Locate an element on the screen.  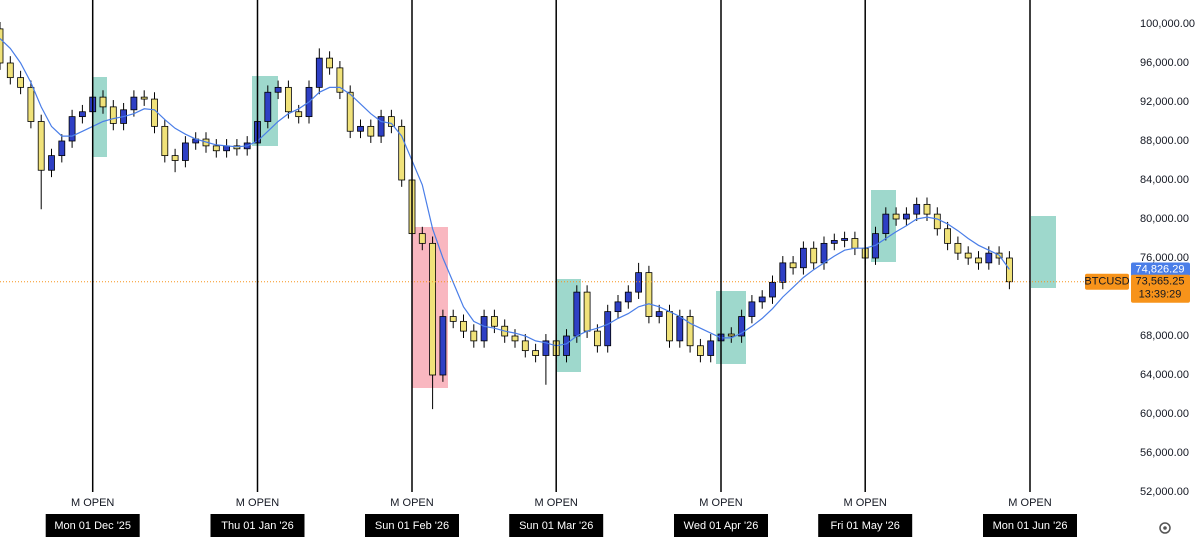
last-price-label: 73,565.25 is located at coordinates (1160, 282).